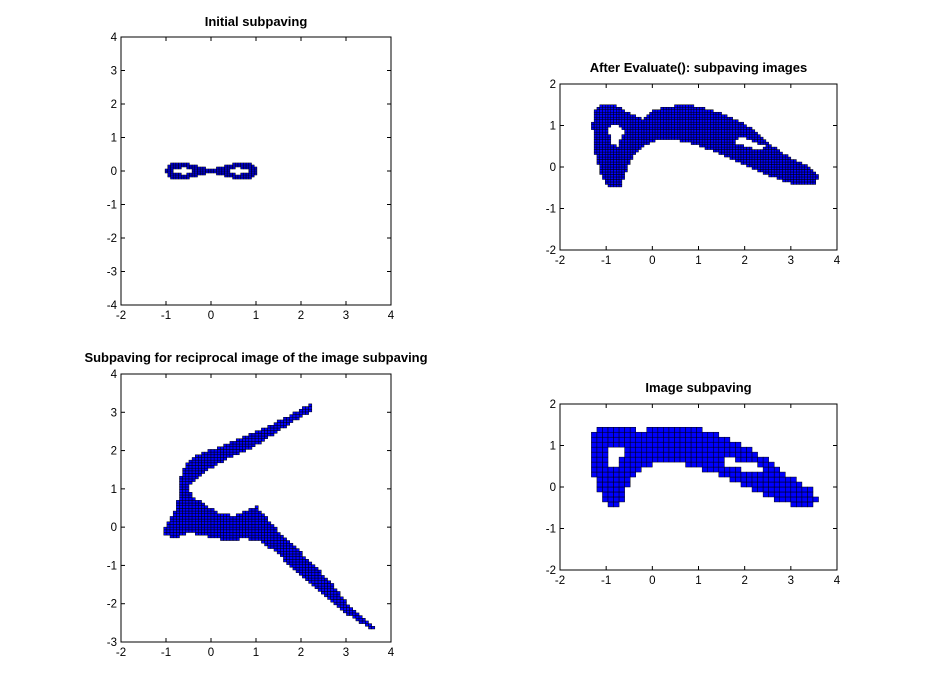  Describe the element at coordinates (705, 146) in the screenshot. I see `subpaving-boxes` at that location.